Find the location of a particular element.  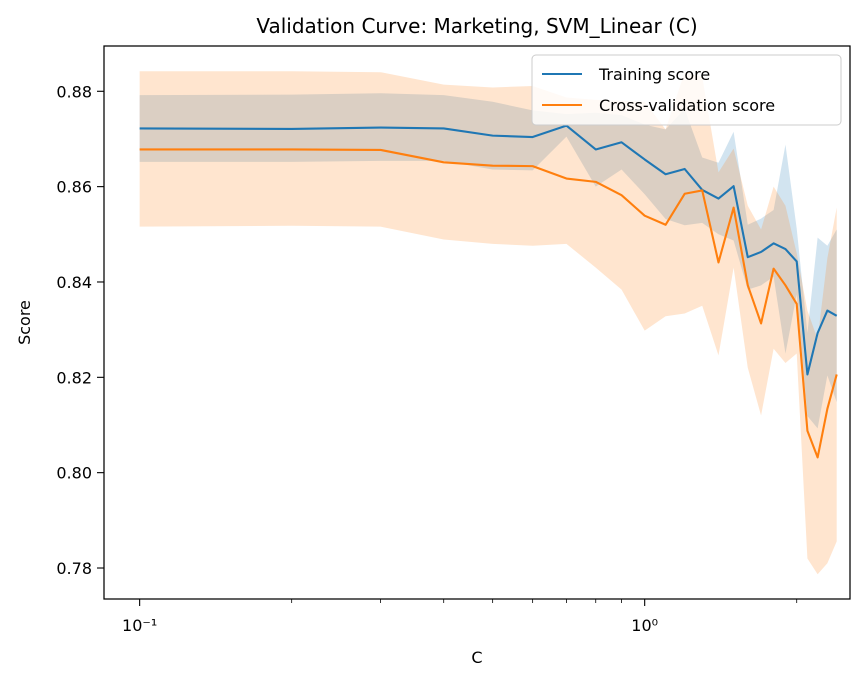

y-tick-label: 0.88 is located at coordinates (74, 91).